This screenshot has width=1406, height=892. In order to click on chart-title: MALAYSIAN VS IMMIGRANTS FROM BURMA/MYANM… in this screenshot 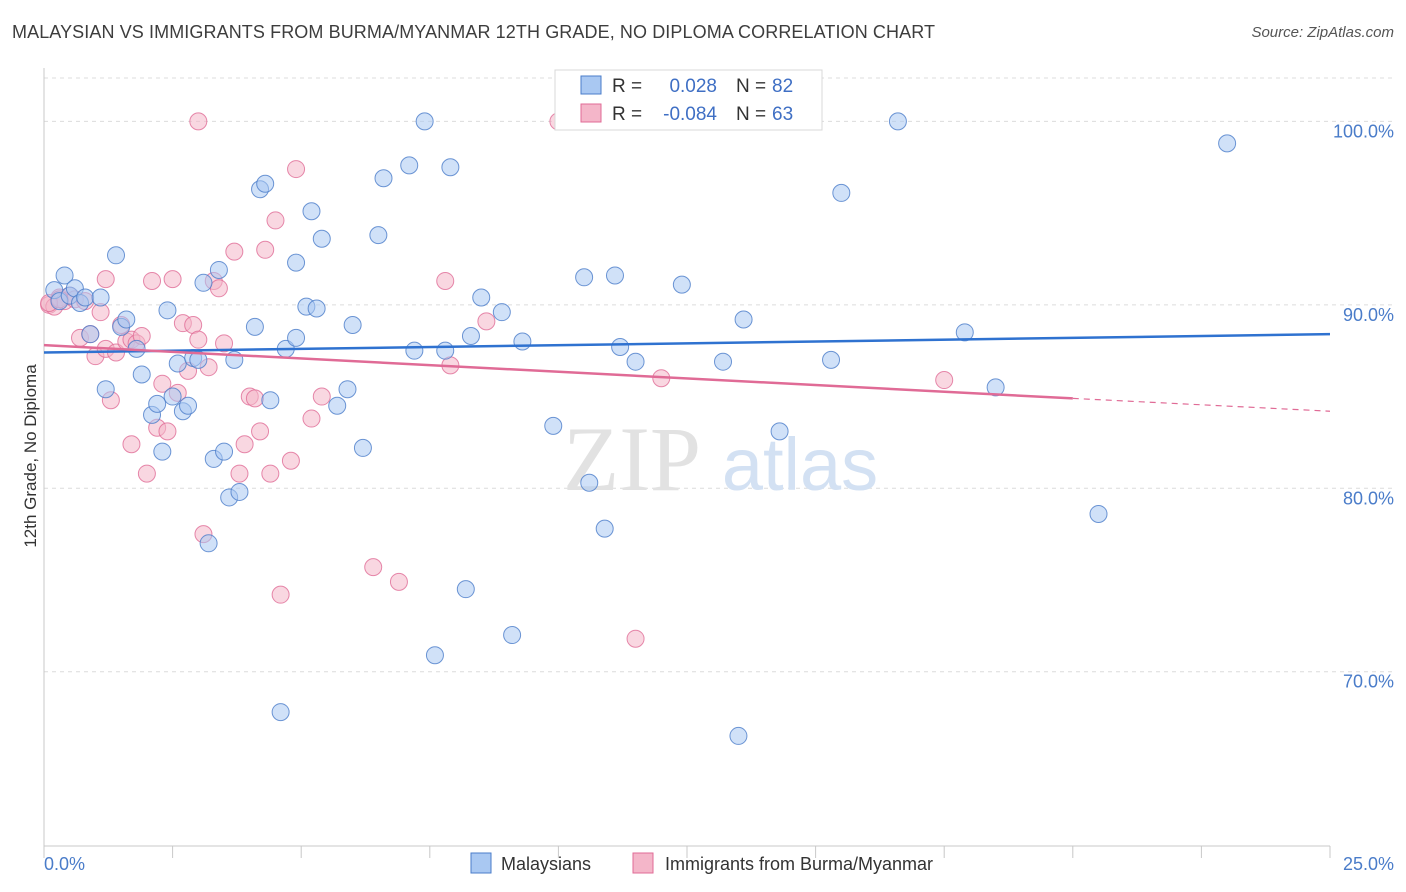, I will do `click(474, 32)`.